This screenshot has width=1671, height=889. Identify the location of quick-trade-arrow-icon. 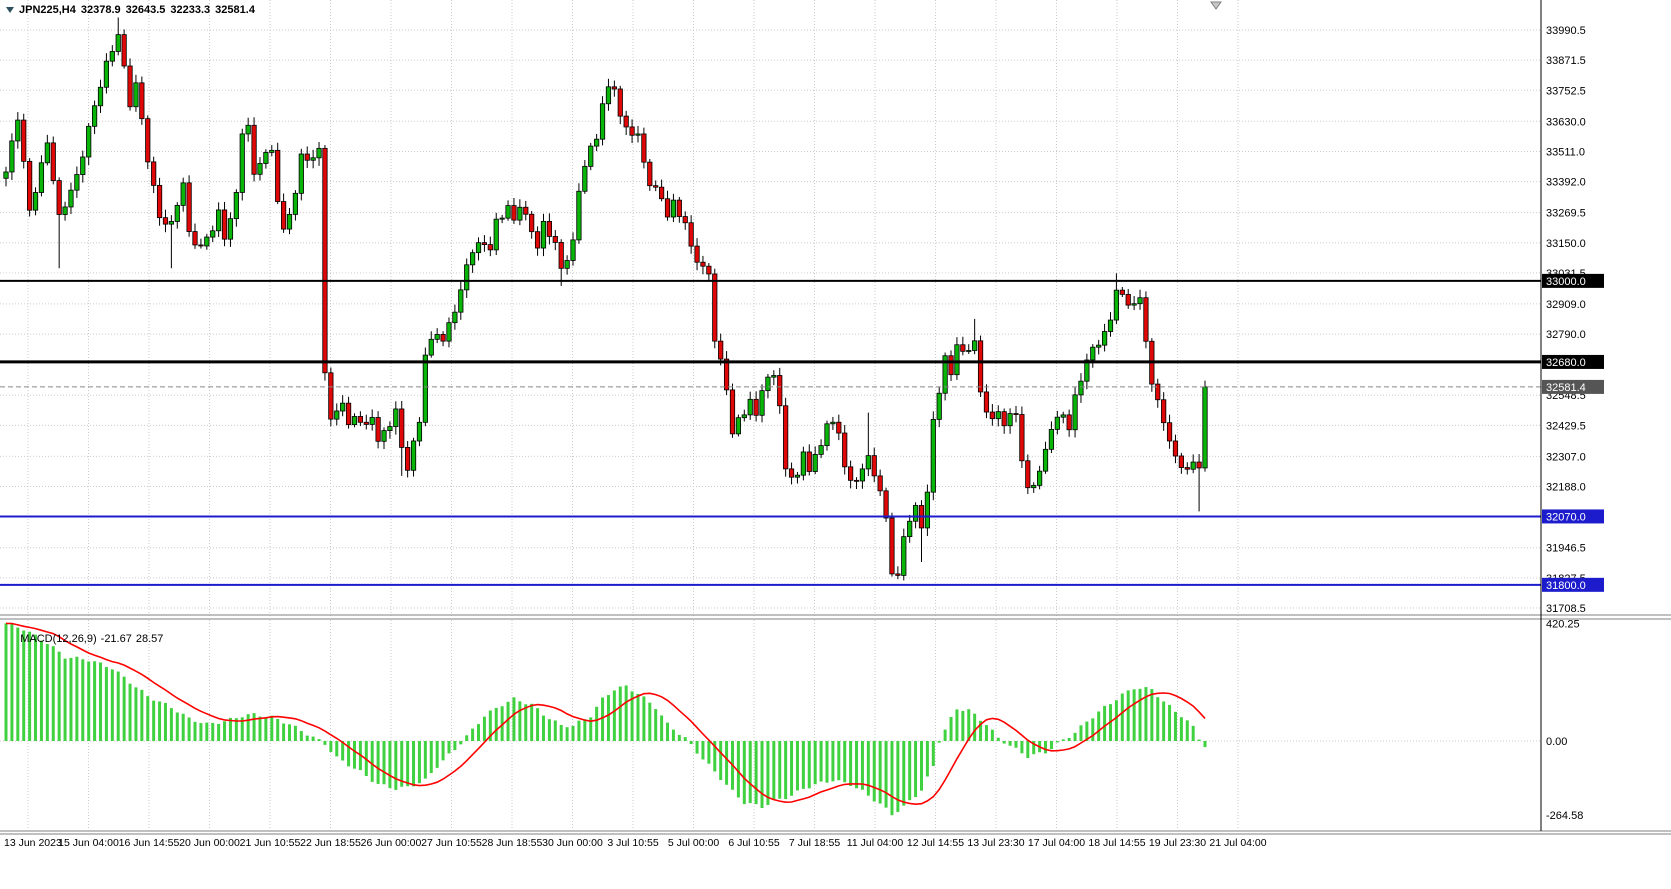
(10, 10).